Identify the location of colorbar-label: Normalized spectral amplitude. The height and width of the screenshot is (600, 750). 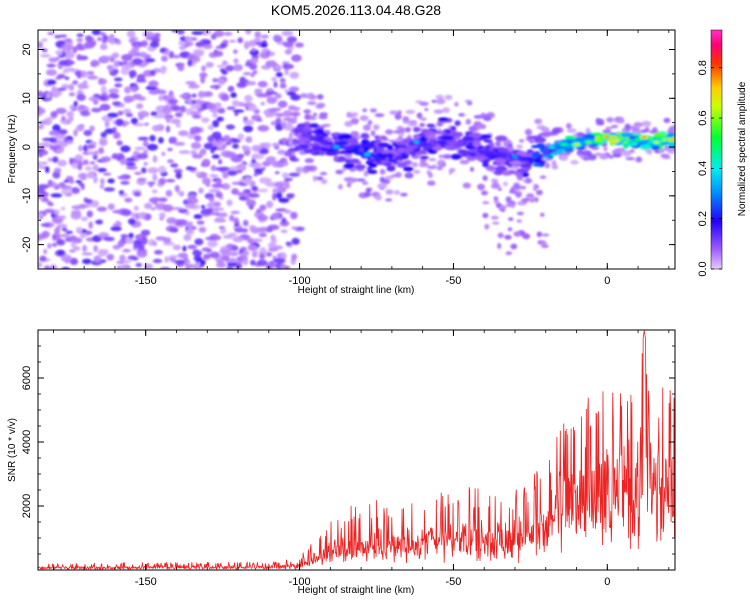
(742, 148).